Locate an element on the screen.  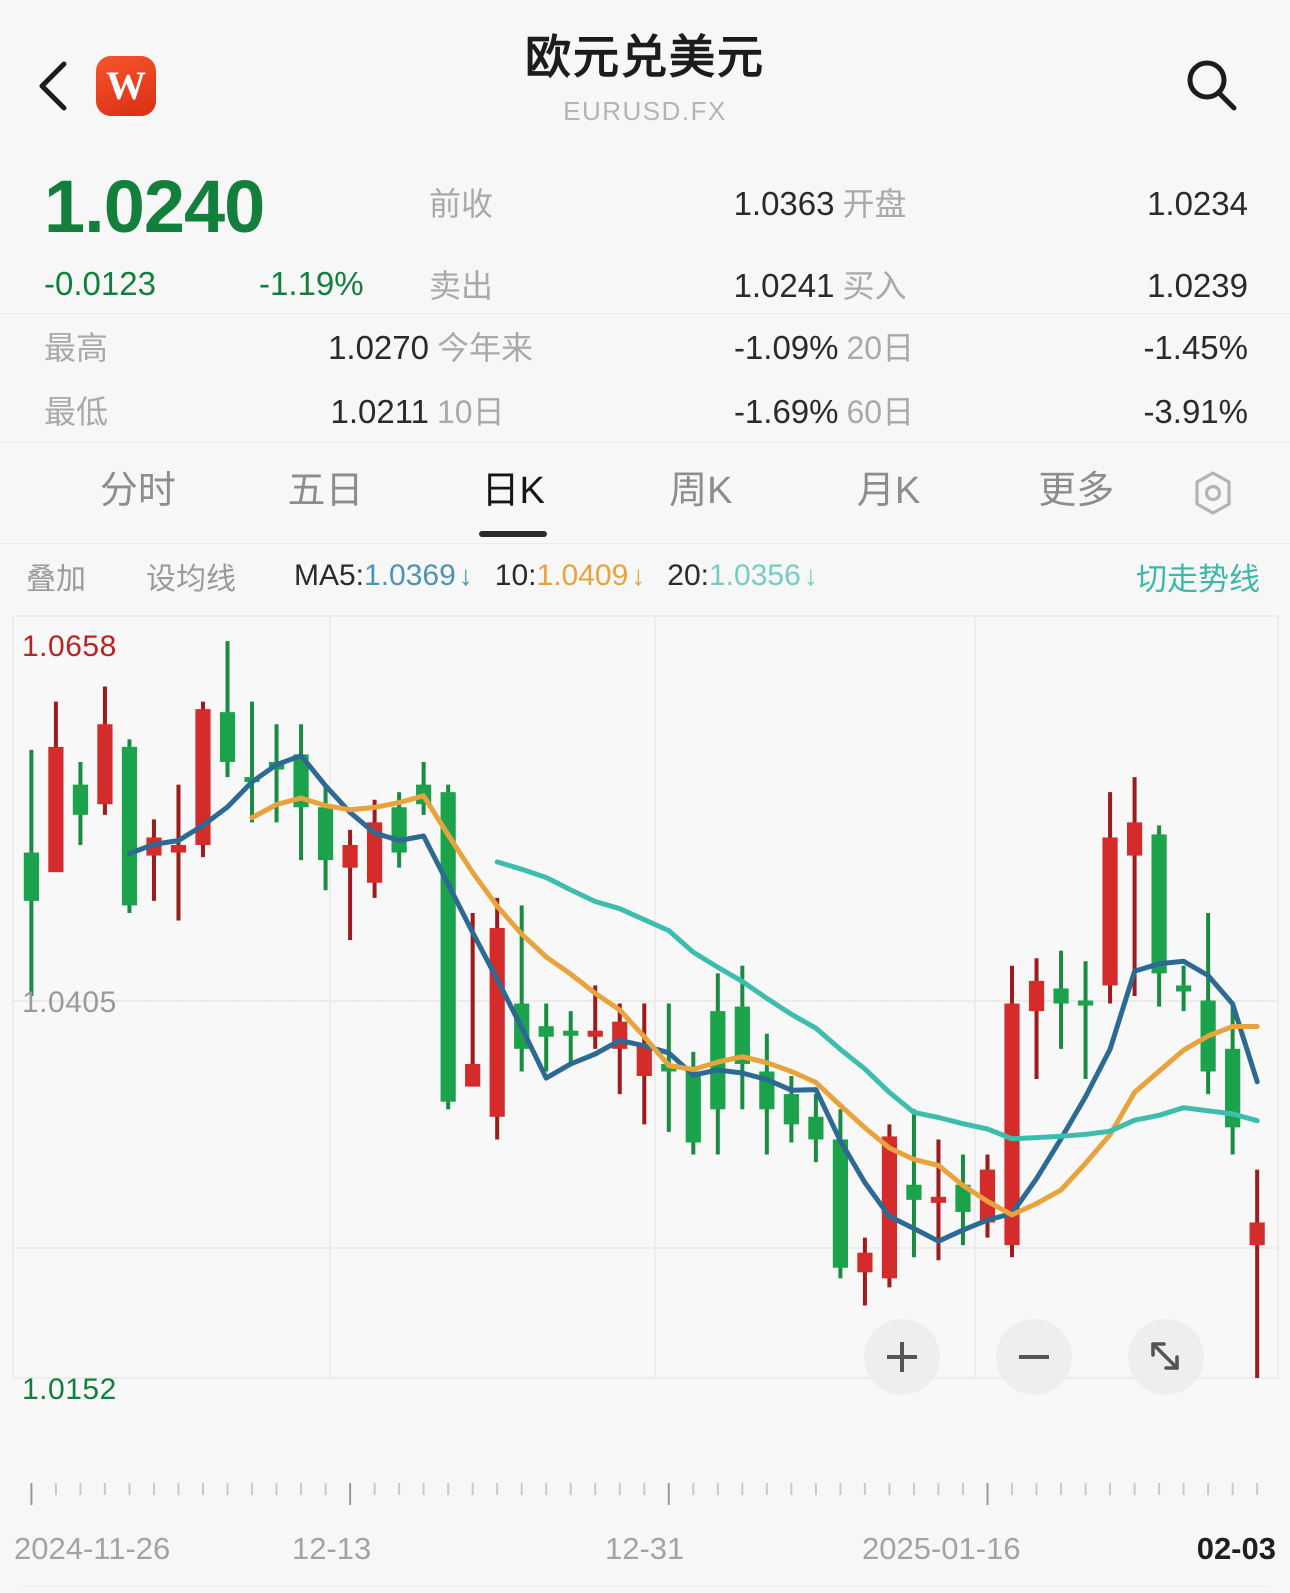
stat-cell: 今年来 -1.09% is located at coordinates (642, 346).